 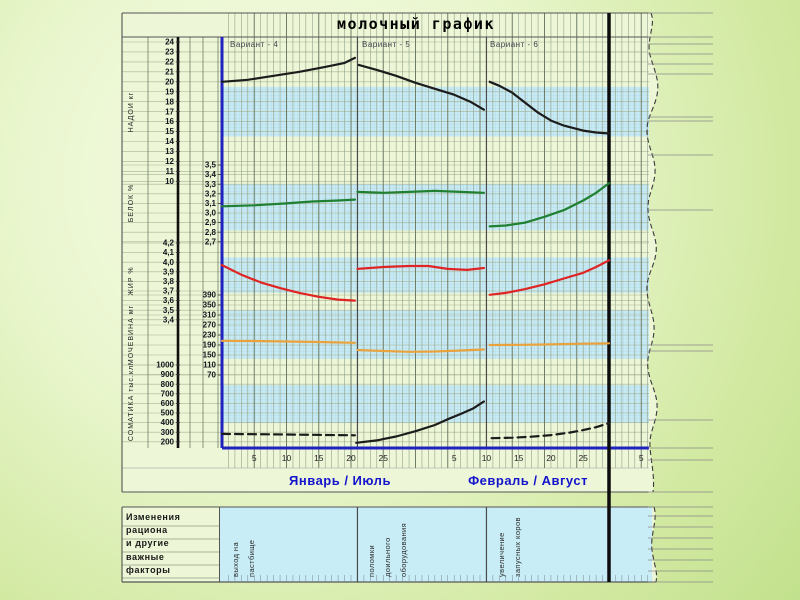 What do you see at coordinates (169, 151) in the screenshot?
I see `svg-text: 13` at bounding box center [169, 151].